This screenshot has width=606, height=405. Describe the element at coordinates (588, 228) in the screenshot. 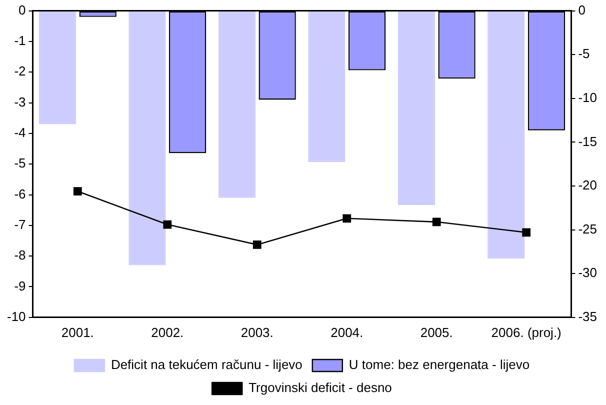

I see `y2-tick-label: -25` at that location.